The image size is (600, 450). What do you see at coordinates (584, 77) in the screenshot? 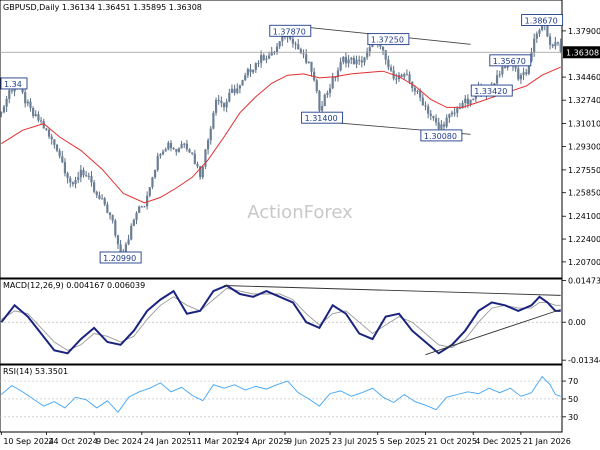
I see `y-tick-label: 1.34460` at bounding box center [584, 77].